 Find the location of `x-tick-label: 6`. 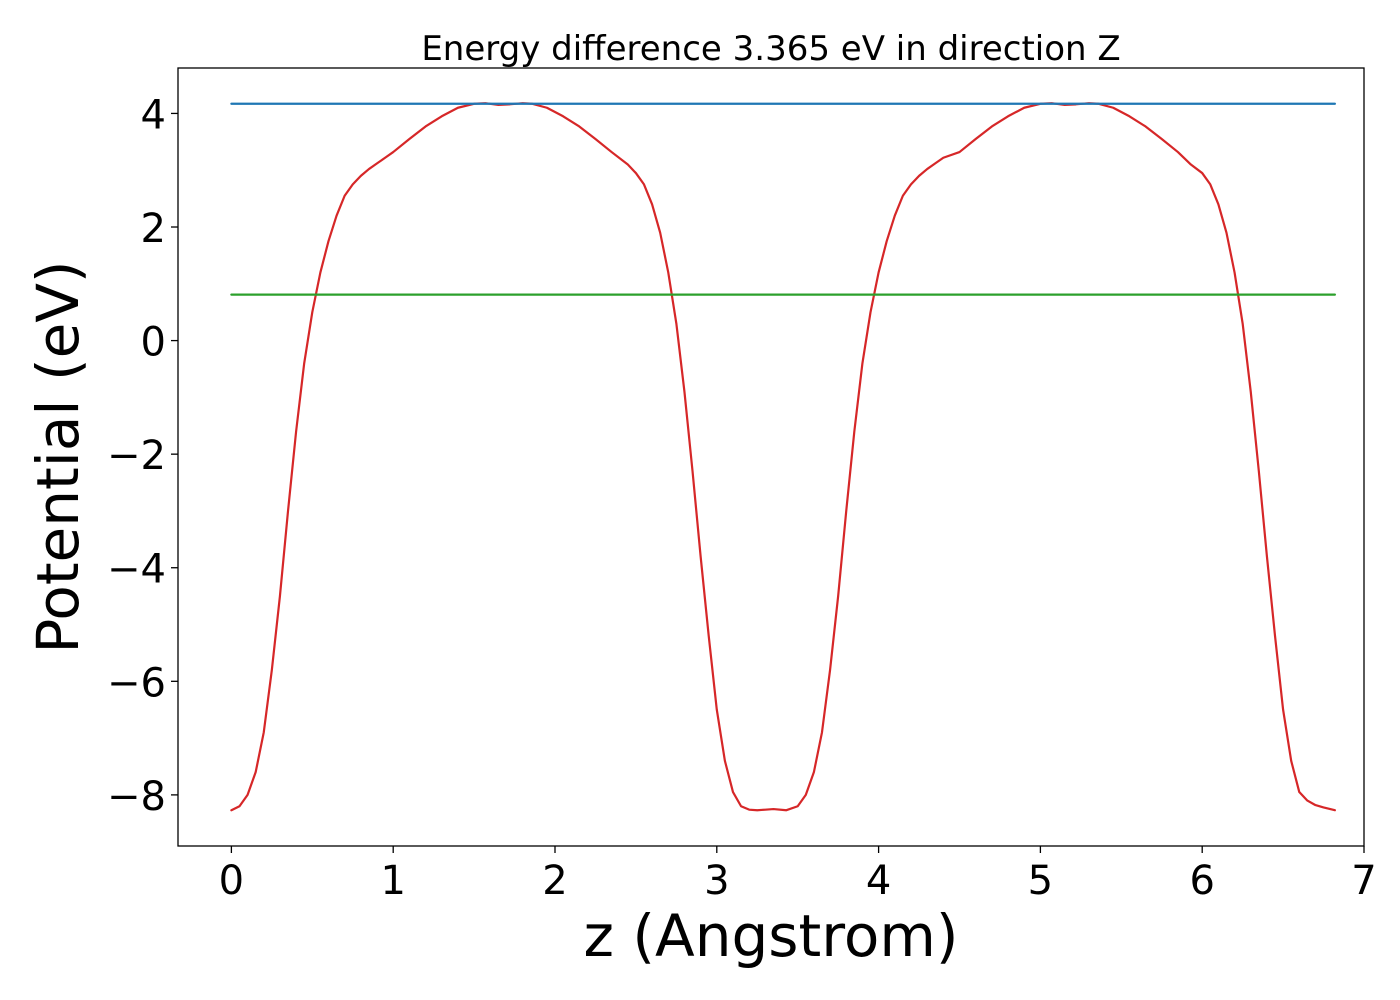

x-tick-label: 6 is located at coordinates (1201, 881).